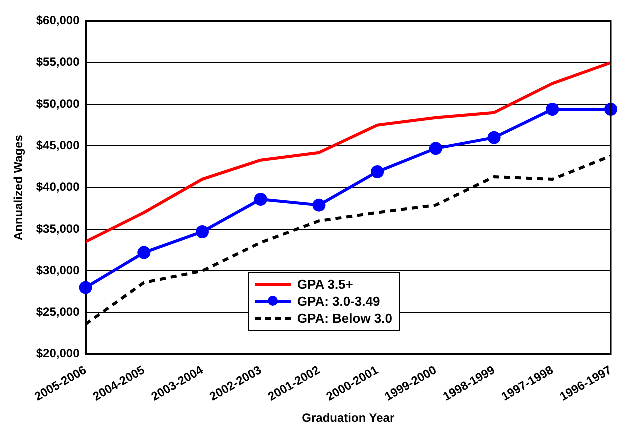  What do you see at coordinates (58, 312) in the screenshot?
I see `y-tick-label: $25,000` at bounding box center [58, 312].